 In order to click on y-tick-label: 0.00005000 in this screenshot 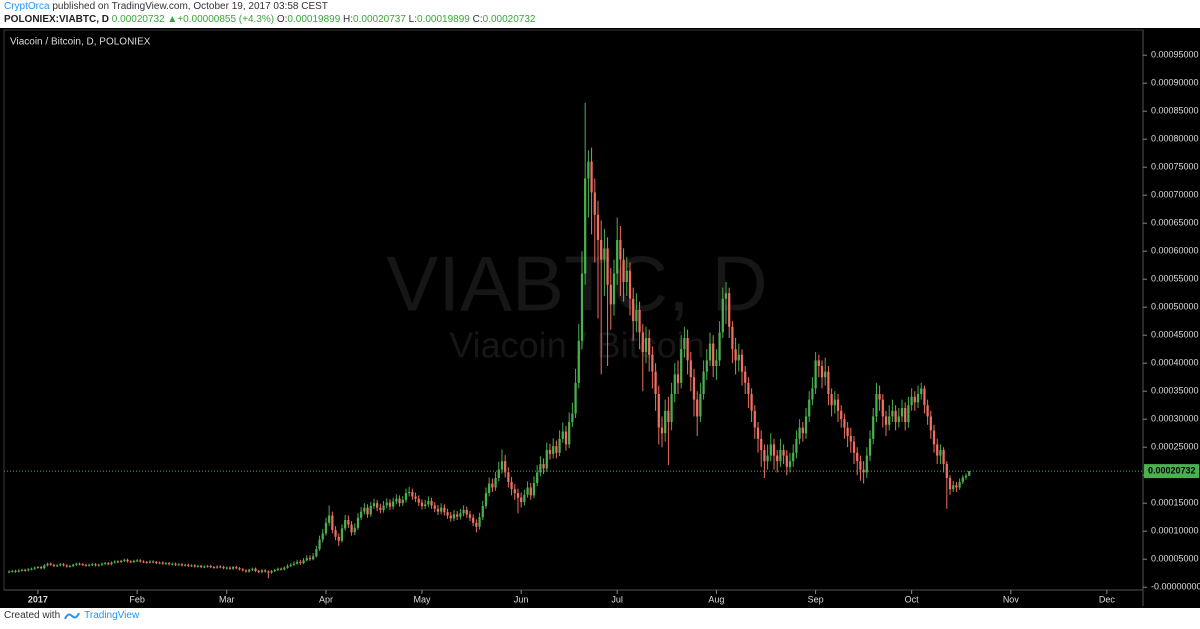, I will do `click(1175, 559)`.